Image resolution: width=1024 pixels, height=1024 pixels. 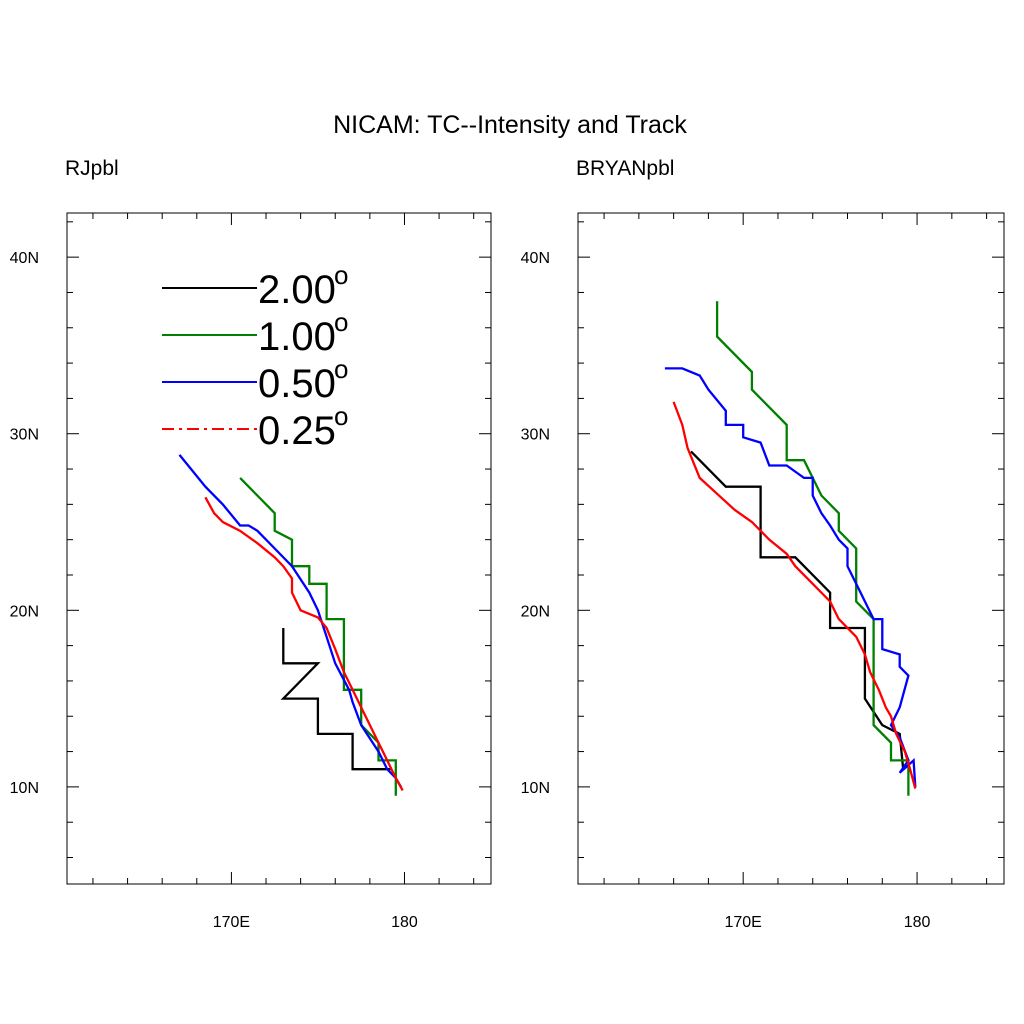 I want to click on panel-title: BRYANpbl, so click(x=625, y=168).